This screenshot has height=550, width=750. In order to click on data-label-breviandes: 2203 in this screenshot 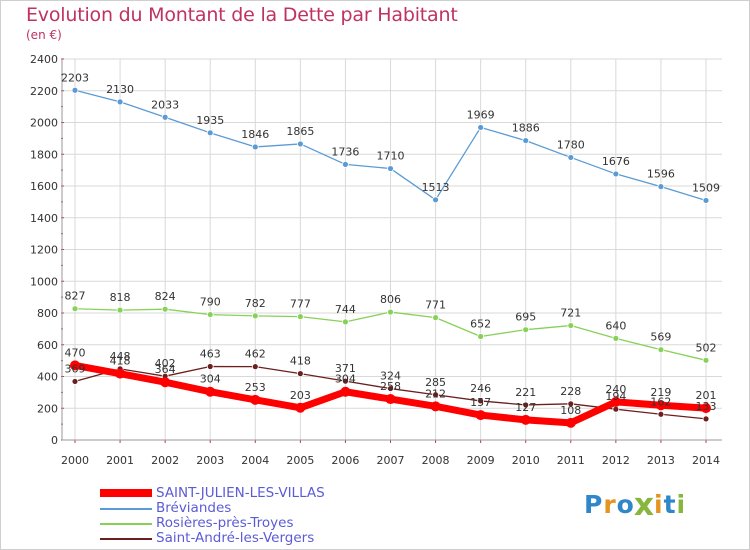, I will do `click(75, 77)`.